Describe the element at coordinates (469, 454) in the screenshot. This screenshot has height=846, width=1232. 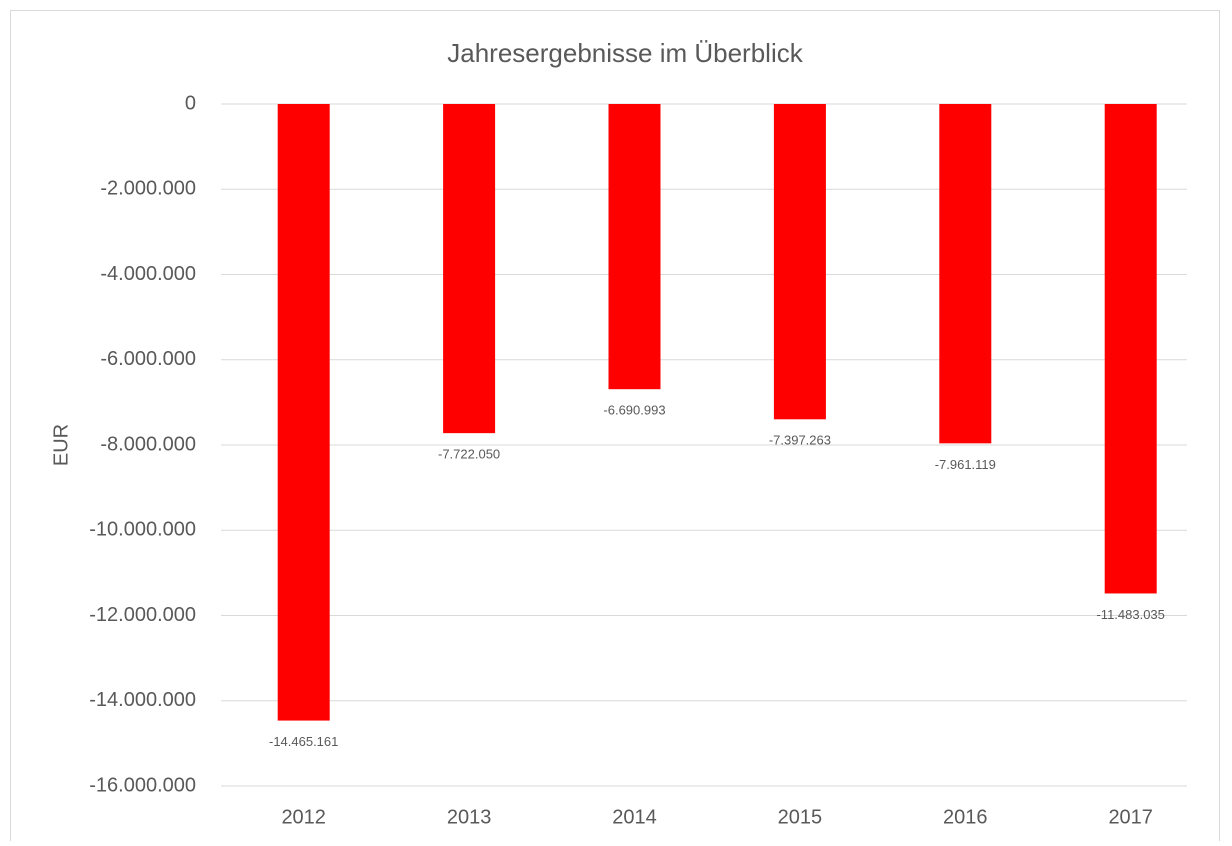
I see `data-label: -7.722.050` at that location.